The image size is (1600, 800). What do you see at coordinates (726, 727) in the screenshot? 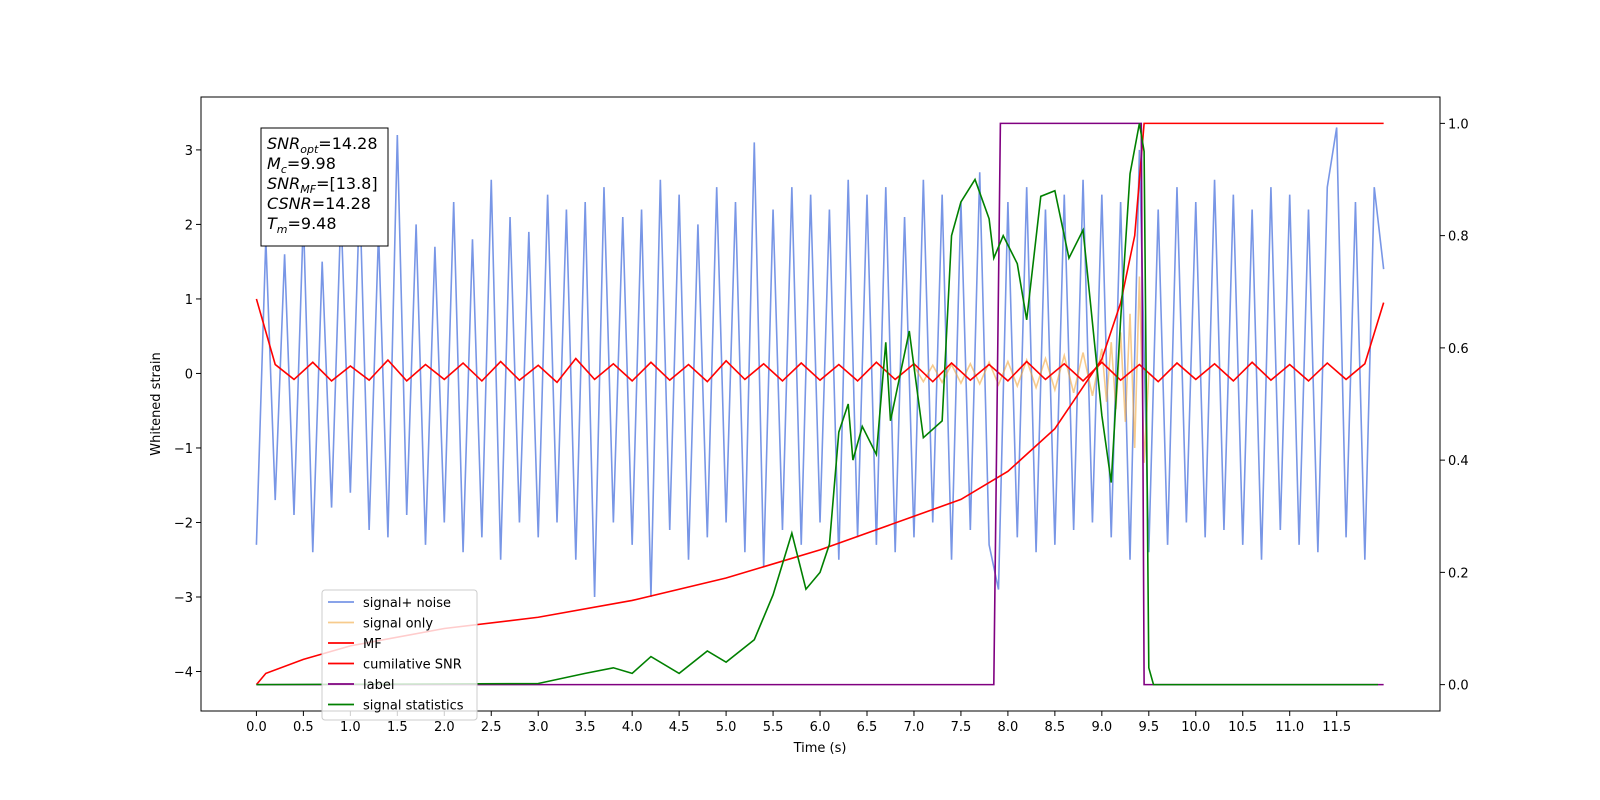
I see `x-tick-label: 5.0` at bounding box center [726, 727].